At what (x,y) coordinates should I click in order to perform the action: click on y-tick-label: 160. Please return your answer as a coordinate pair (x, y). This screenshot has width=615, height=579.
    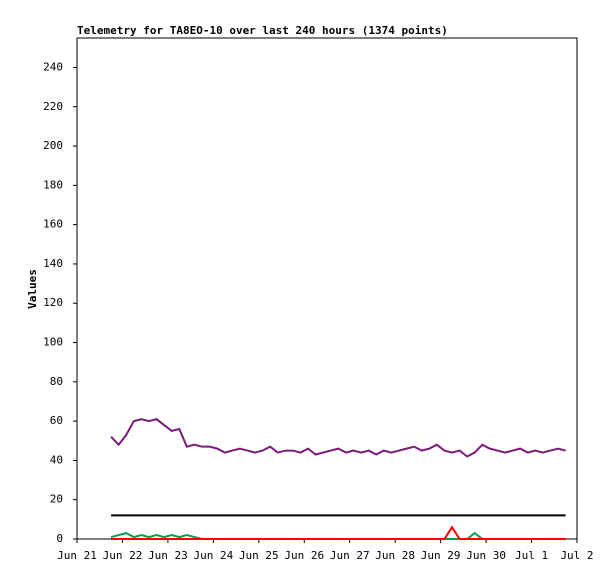
    Looking at the image, I should click on (53, 224).